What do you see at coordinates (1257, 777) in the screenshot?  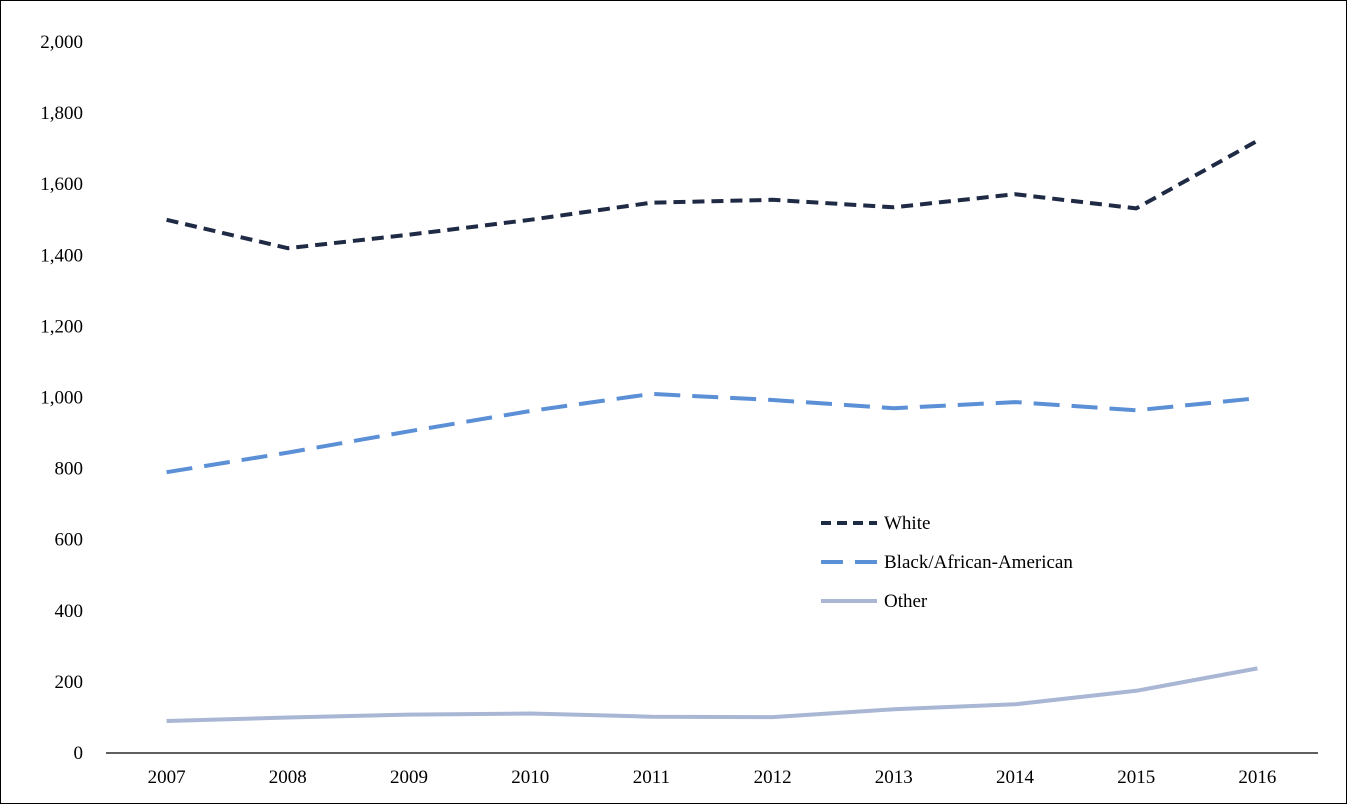 I see `x-tick-label: 2016` at bounding box center [1257, 777].